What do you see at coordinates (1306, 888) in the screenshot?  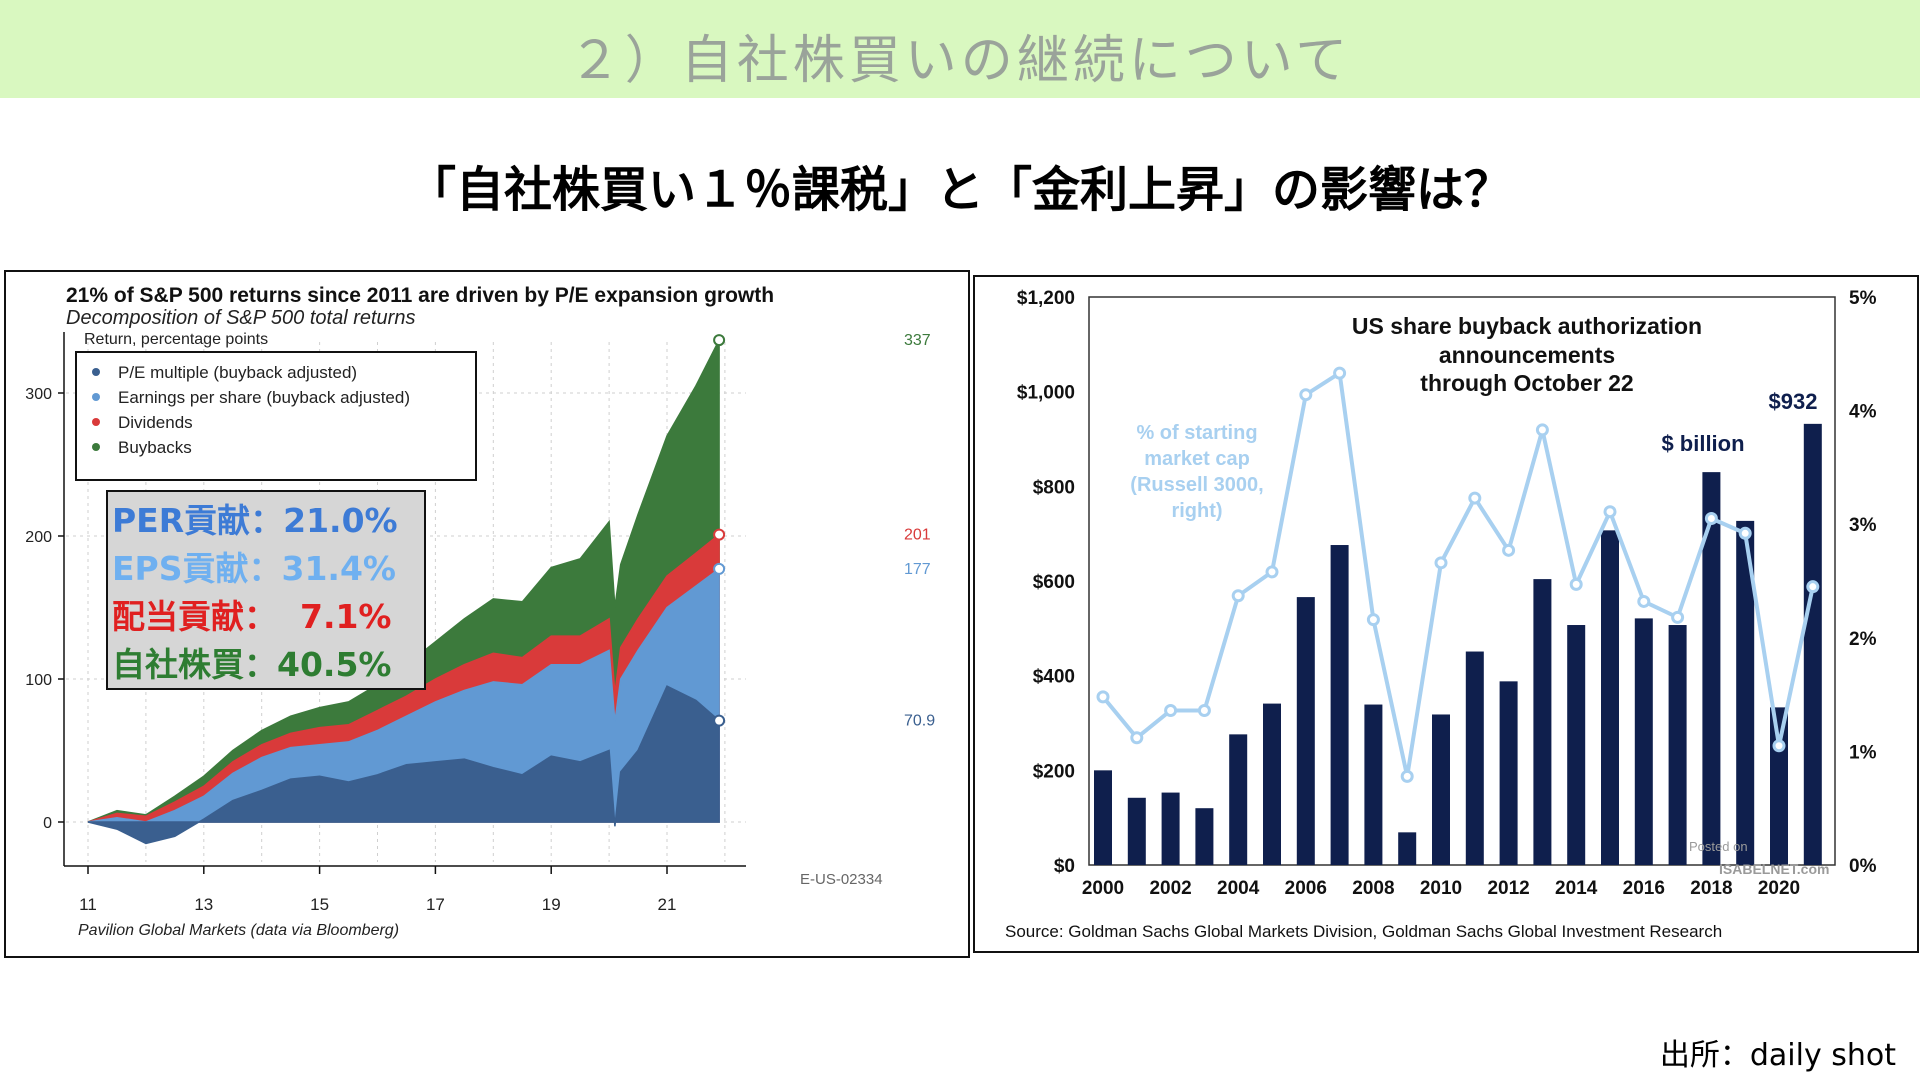 I see `x-tick-label: 2006` at bounding box center [1306, 888].